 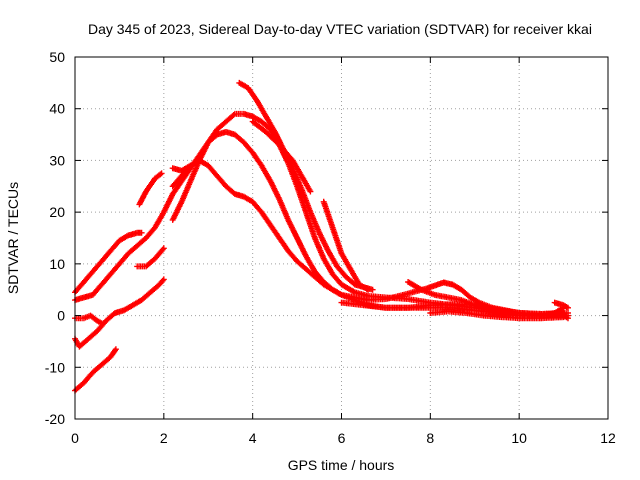 What do you see at coordinates (253, 438) in the screenshot?
I see `x-tick-label: 4` at bounding box center [253, 438].